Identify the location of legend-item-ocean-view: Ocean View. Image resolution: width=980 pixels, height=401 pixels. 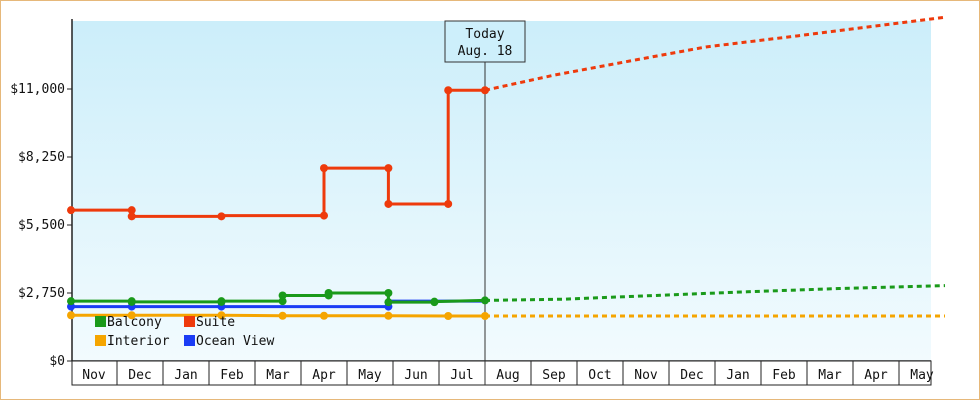
(229, 341).